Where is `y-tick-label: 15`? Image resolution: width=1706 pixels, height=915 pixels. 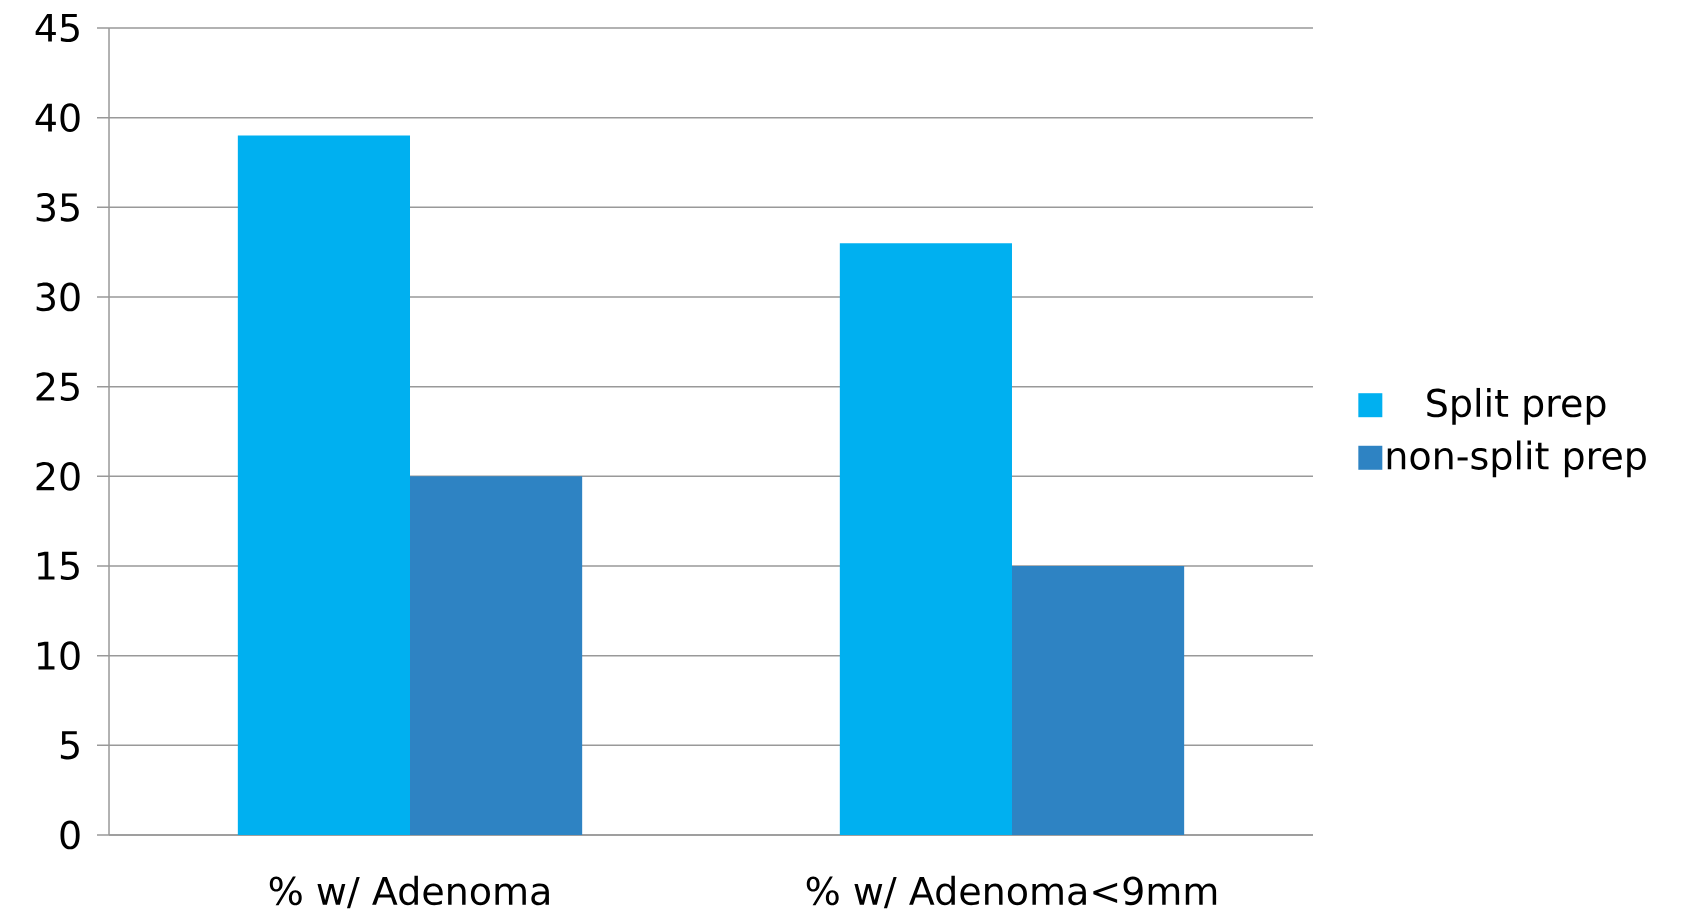 y-tick-label: 15 is located at coordinates (58, 566).